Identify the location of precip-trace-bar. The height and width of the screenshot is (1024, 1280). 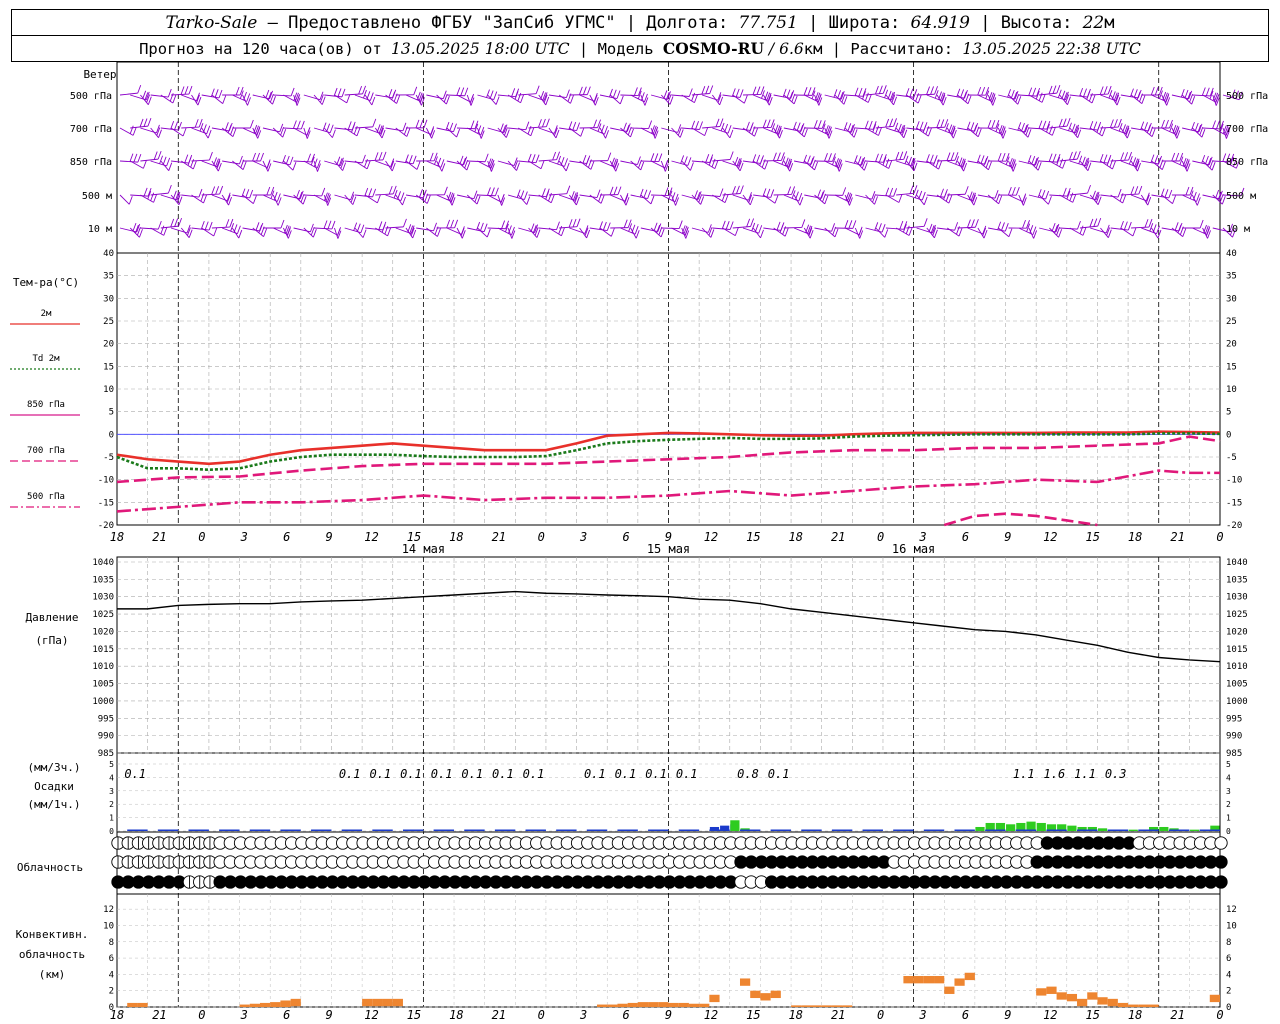
(658, 830).